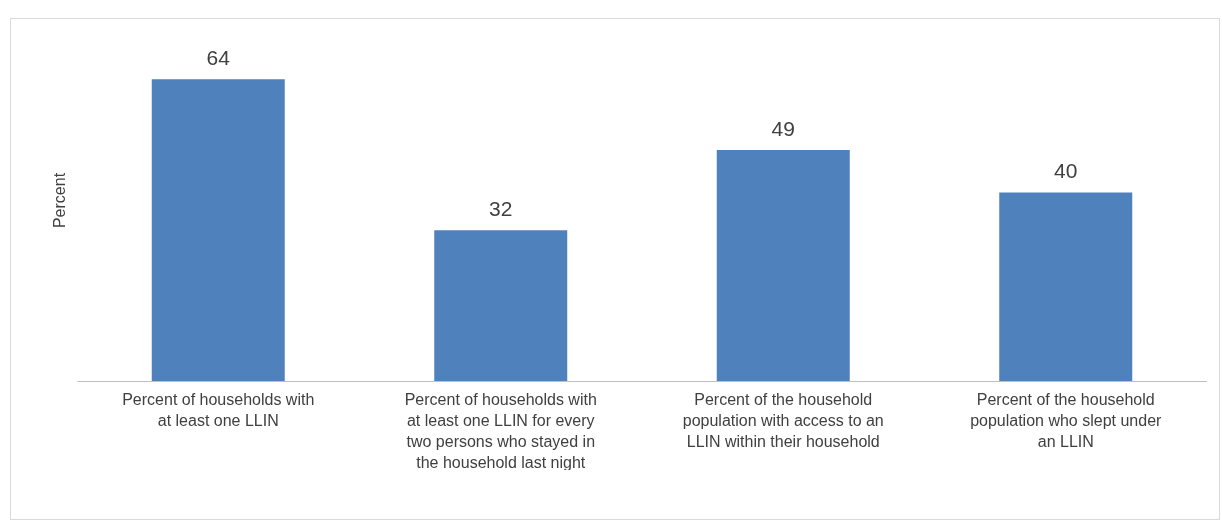 The width and height of the screenshot is (1222, 522). Describe the element at coordinates (218, 58) in the screenshot. I see `data-label: 64` at that location.